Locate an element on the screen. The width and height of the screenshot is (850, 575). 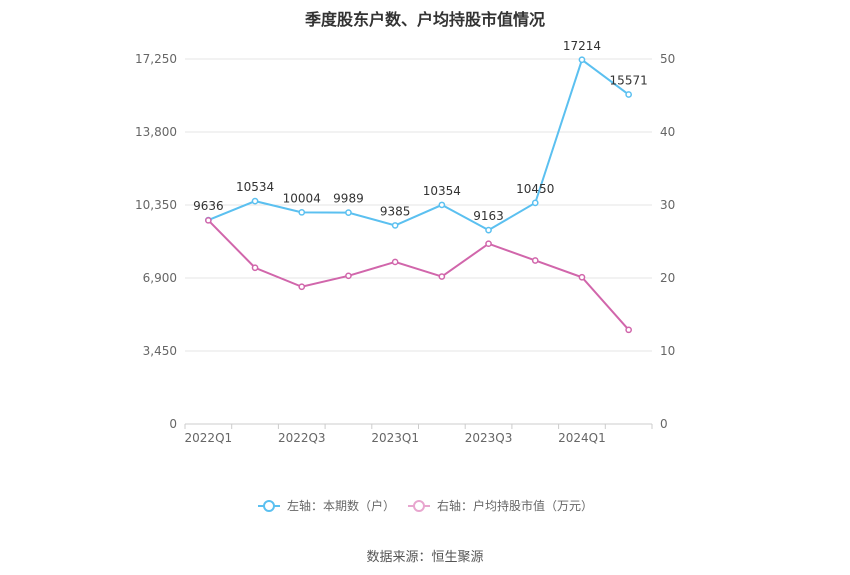
data-label: 10450 is located at coordinates (535, 189).